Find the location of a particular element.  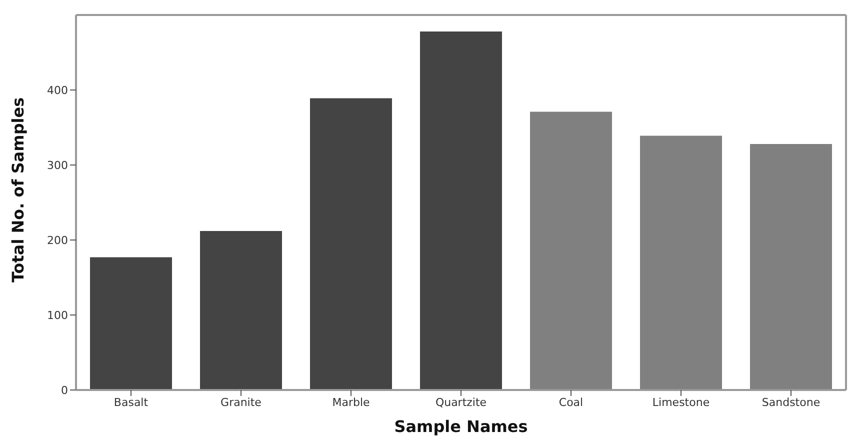

x-tick-label: Quartzite is located at coordinates (461, 402).